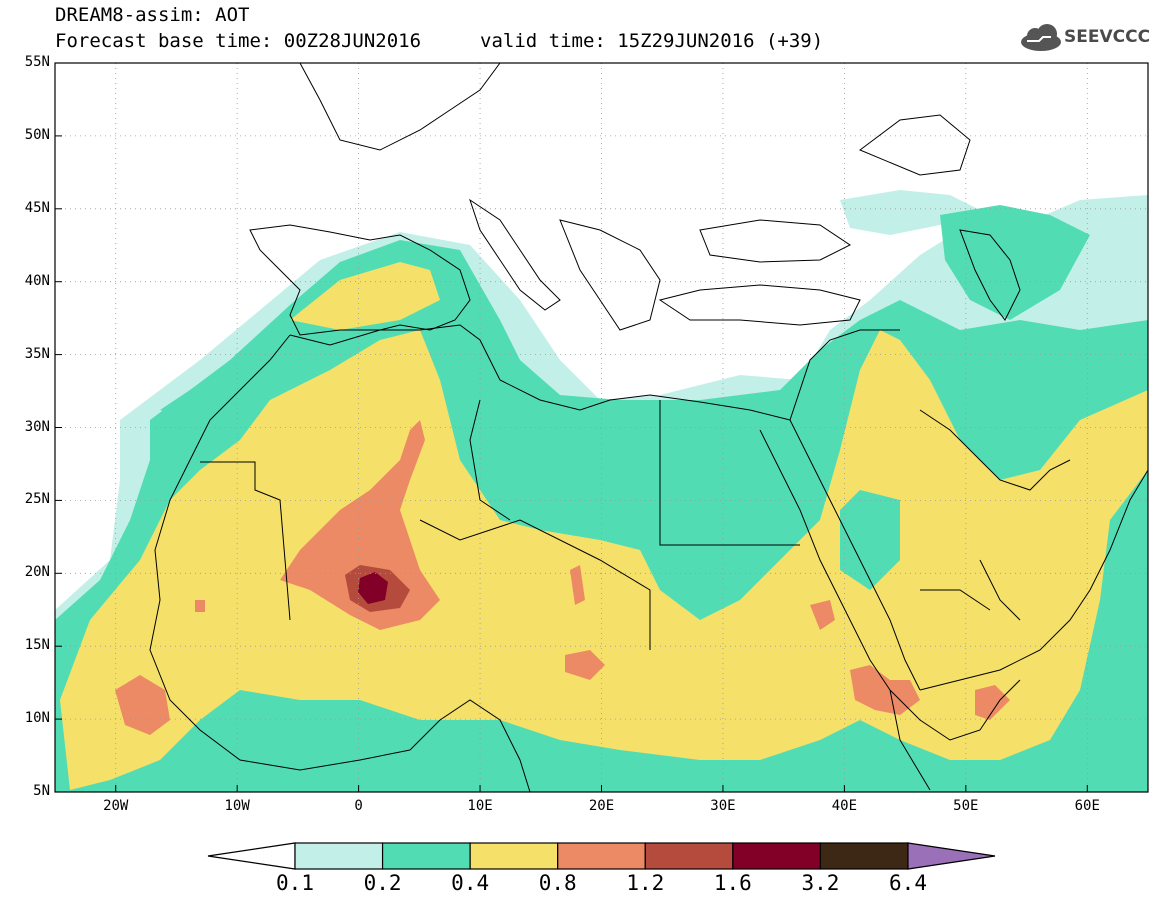  Describe the element at coordinates (152, 15) in the screenshot. I see `model-title: DREAM8-assim: AOT` at that location.